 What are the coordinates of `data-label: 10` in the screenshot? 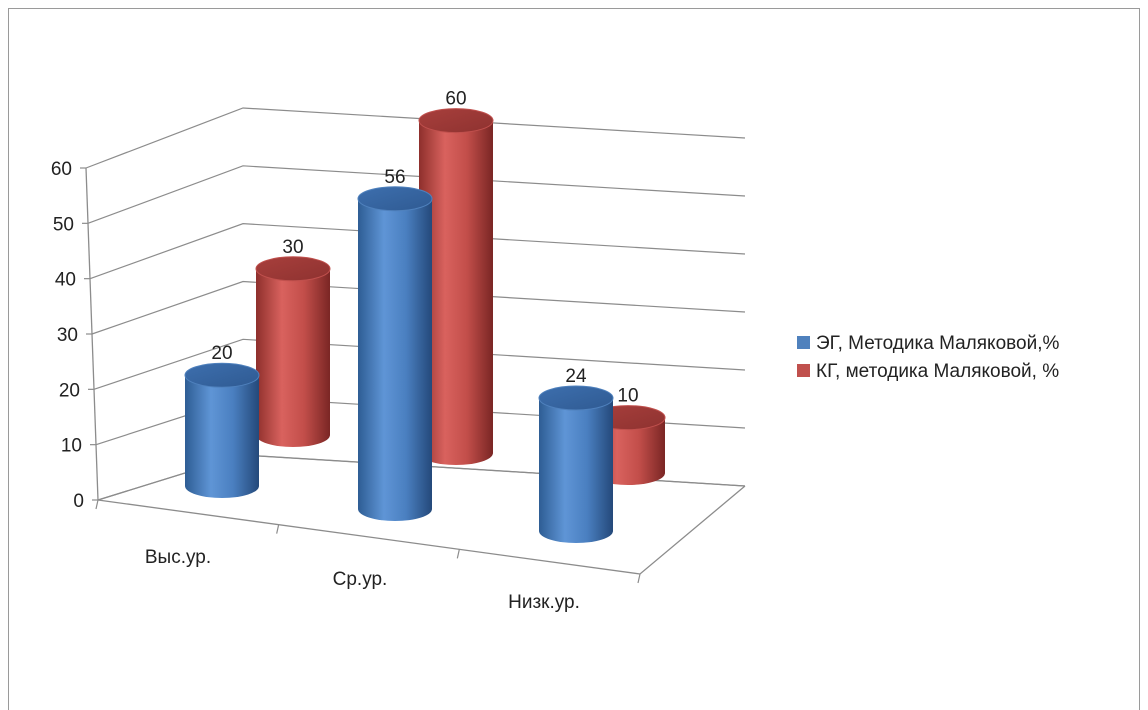 It's located at (627, 396).